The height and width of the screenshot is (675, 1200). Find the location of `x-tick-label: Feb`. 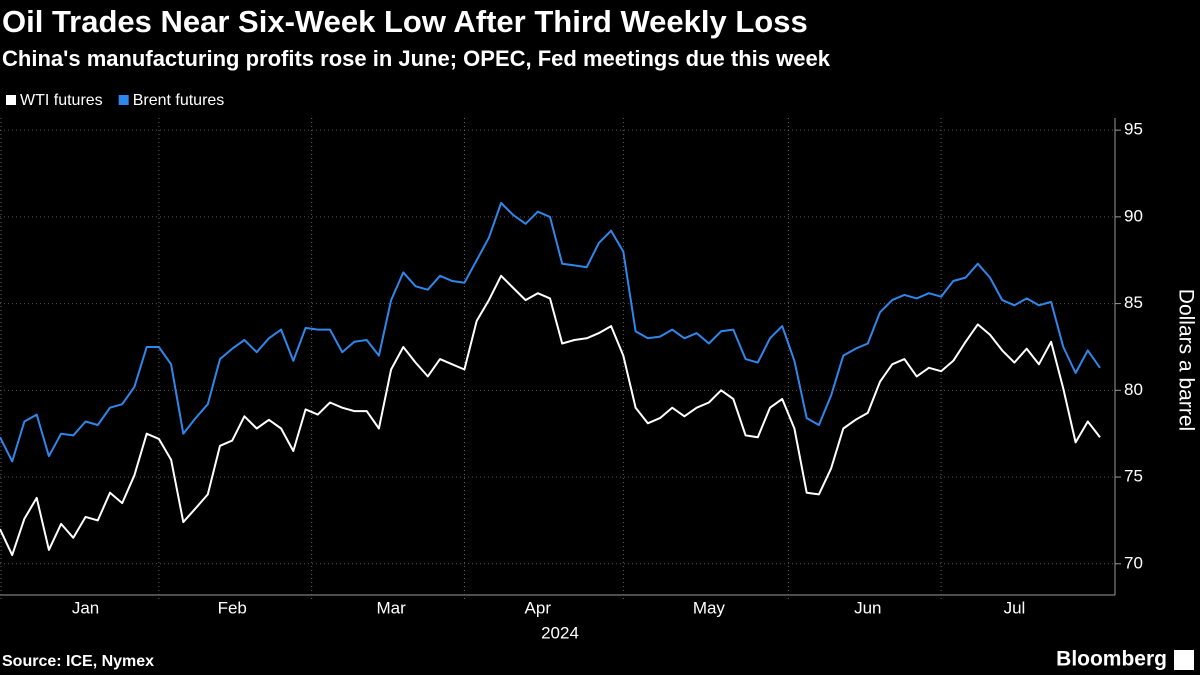

x-tick-label: Feb is located at coordinates (232, 607).